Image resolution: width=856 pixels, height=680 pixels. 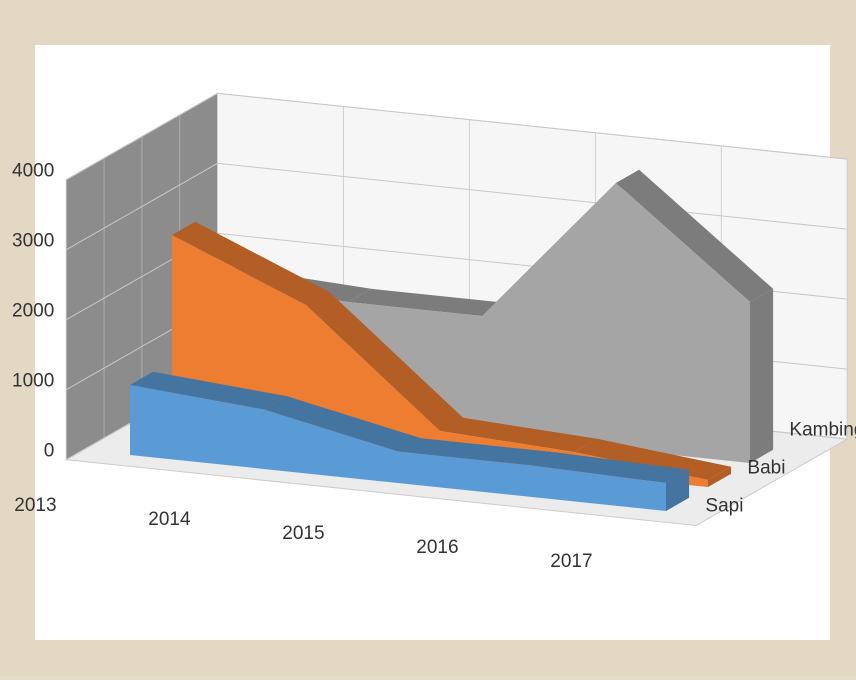 I want to click on series-label: Babi, so click(x=766, y=468).